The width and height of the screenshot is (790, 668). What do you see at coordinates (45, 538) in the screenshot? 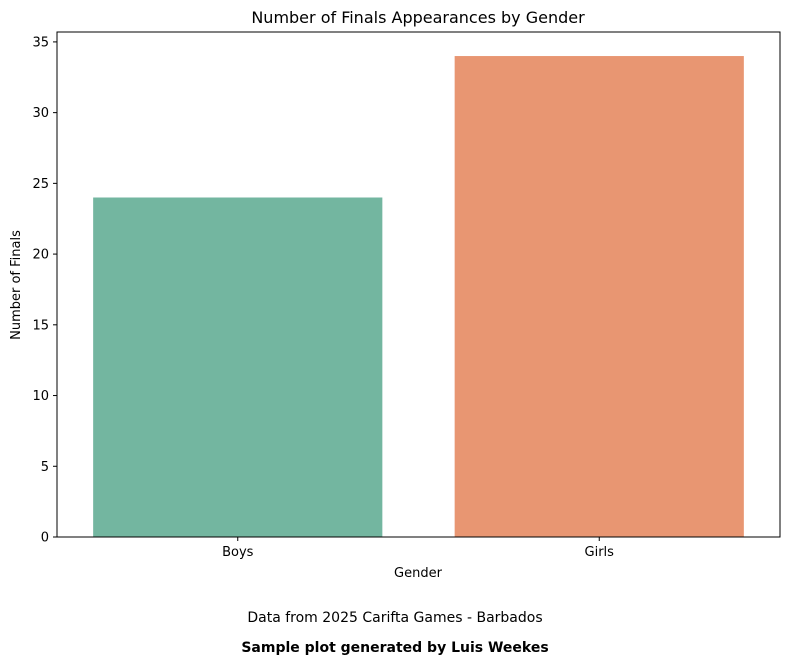
I see `y-tick-label: 0` at bounding box center [45, 538].